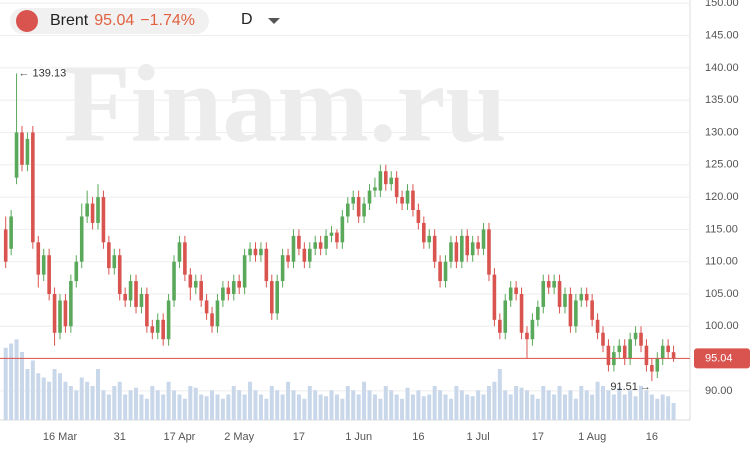 This screenshot has width=750, height=451. Describe the element at coordinates (722, 197) in the screenshot. I see `y-tick-label: 120.00` at that location.